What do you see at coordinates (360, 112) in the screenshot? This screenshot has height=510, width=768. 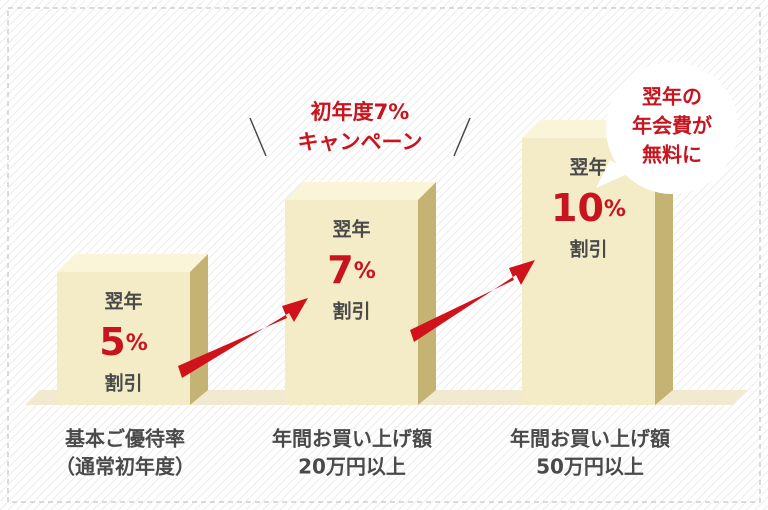 I see `campaign-text: 初年度7%` at bounding box center [360, 112].